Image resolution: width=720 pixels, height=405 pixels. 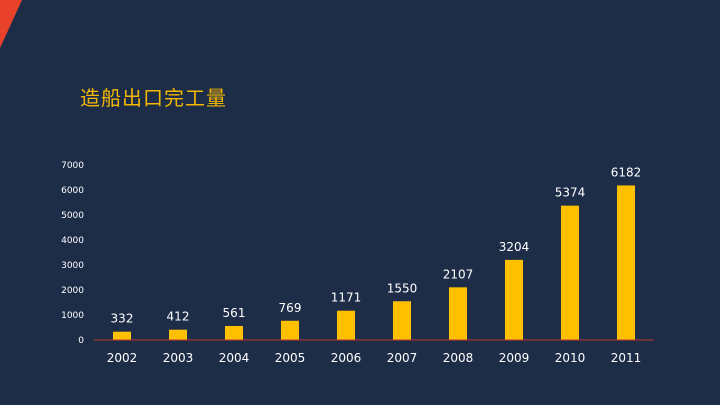 I want to click on data-label: 1550, so click(x=402, y=288).